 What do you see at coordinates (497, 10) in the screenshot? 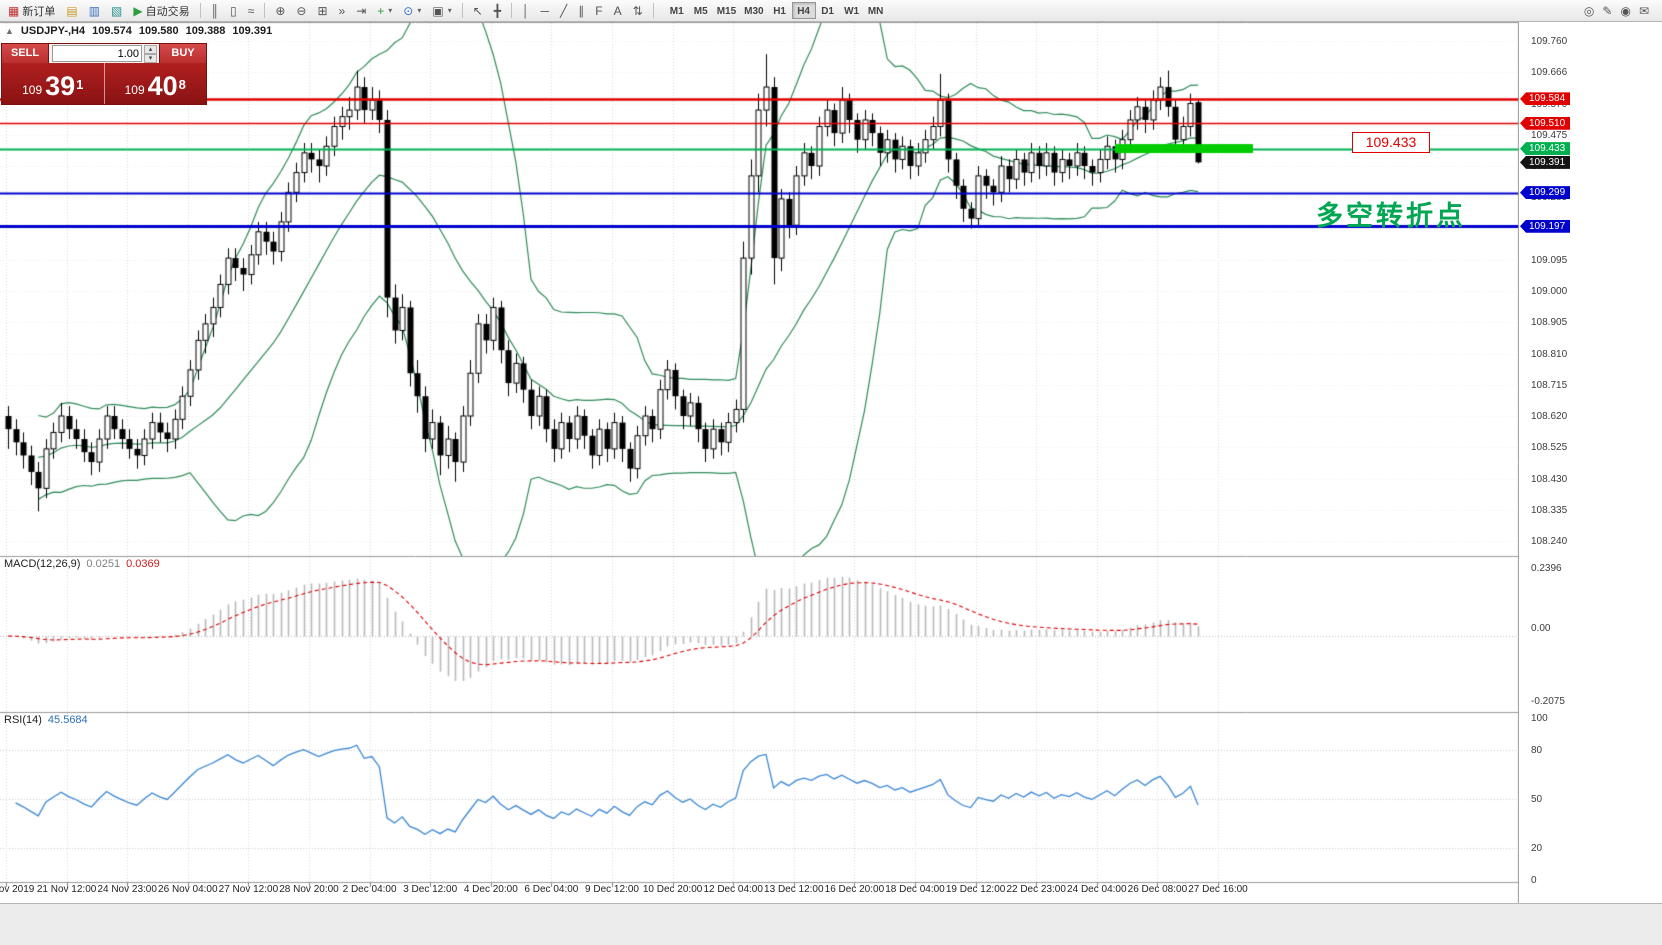
I see `crosshair-icon: ╋` at bounding box center [497, 10].